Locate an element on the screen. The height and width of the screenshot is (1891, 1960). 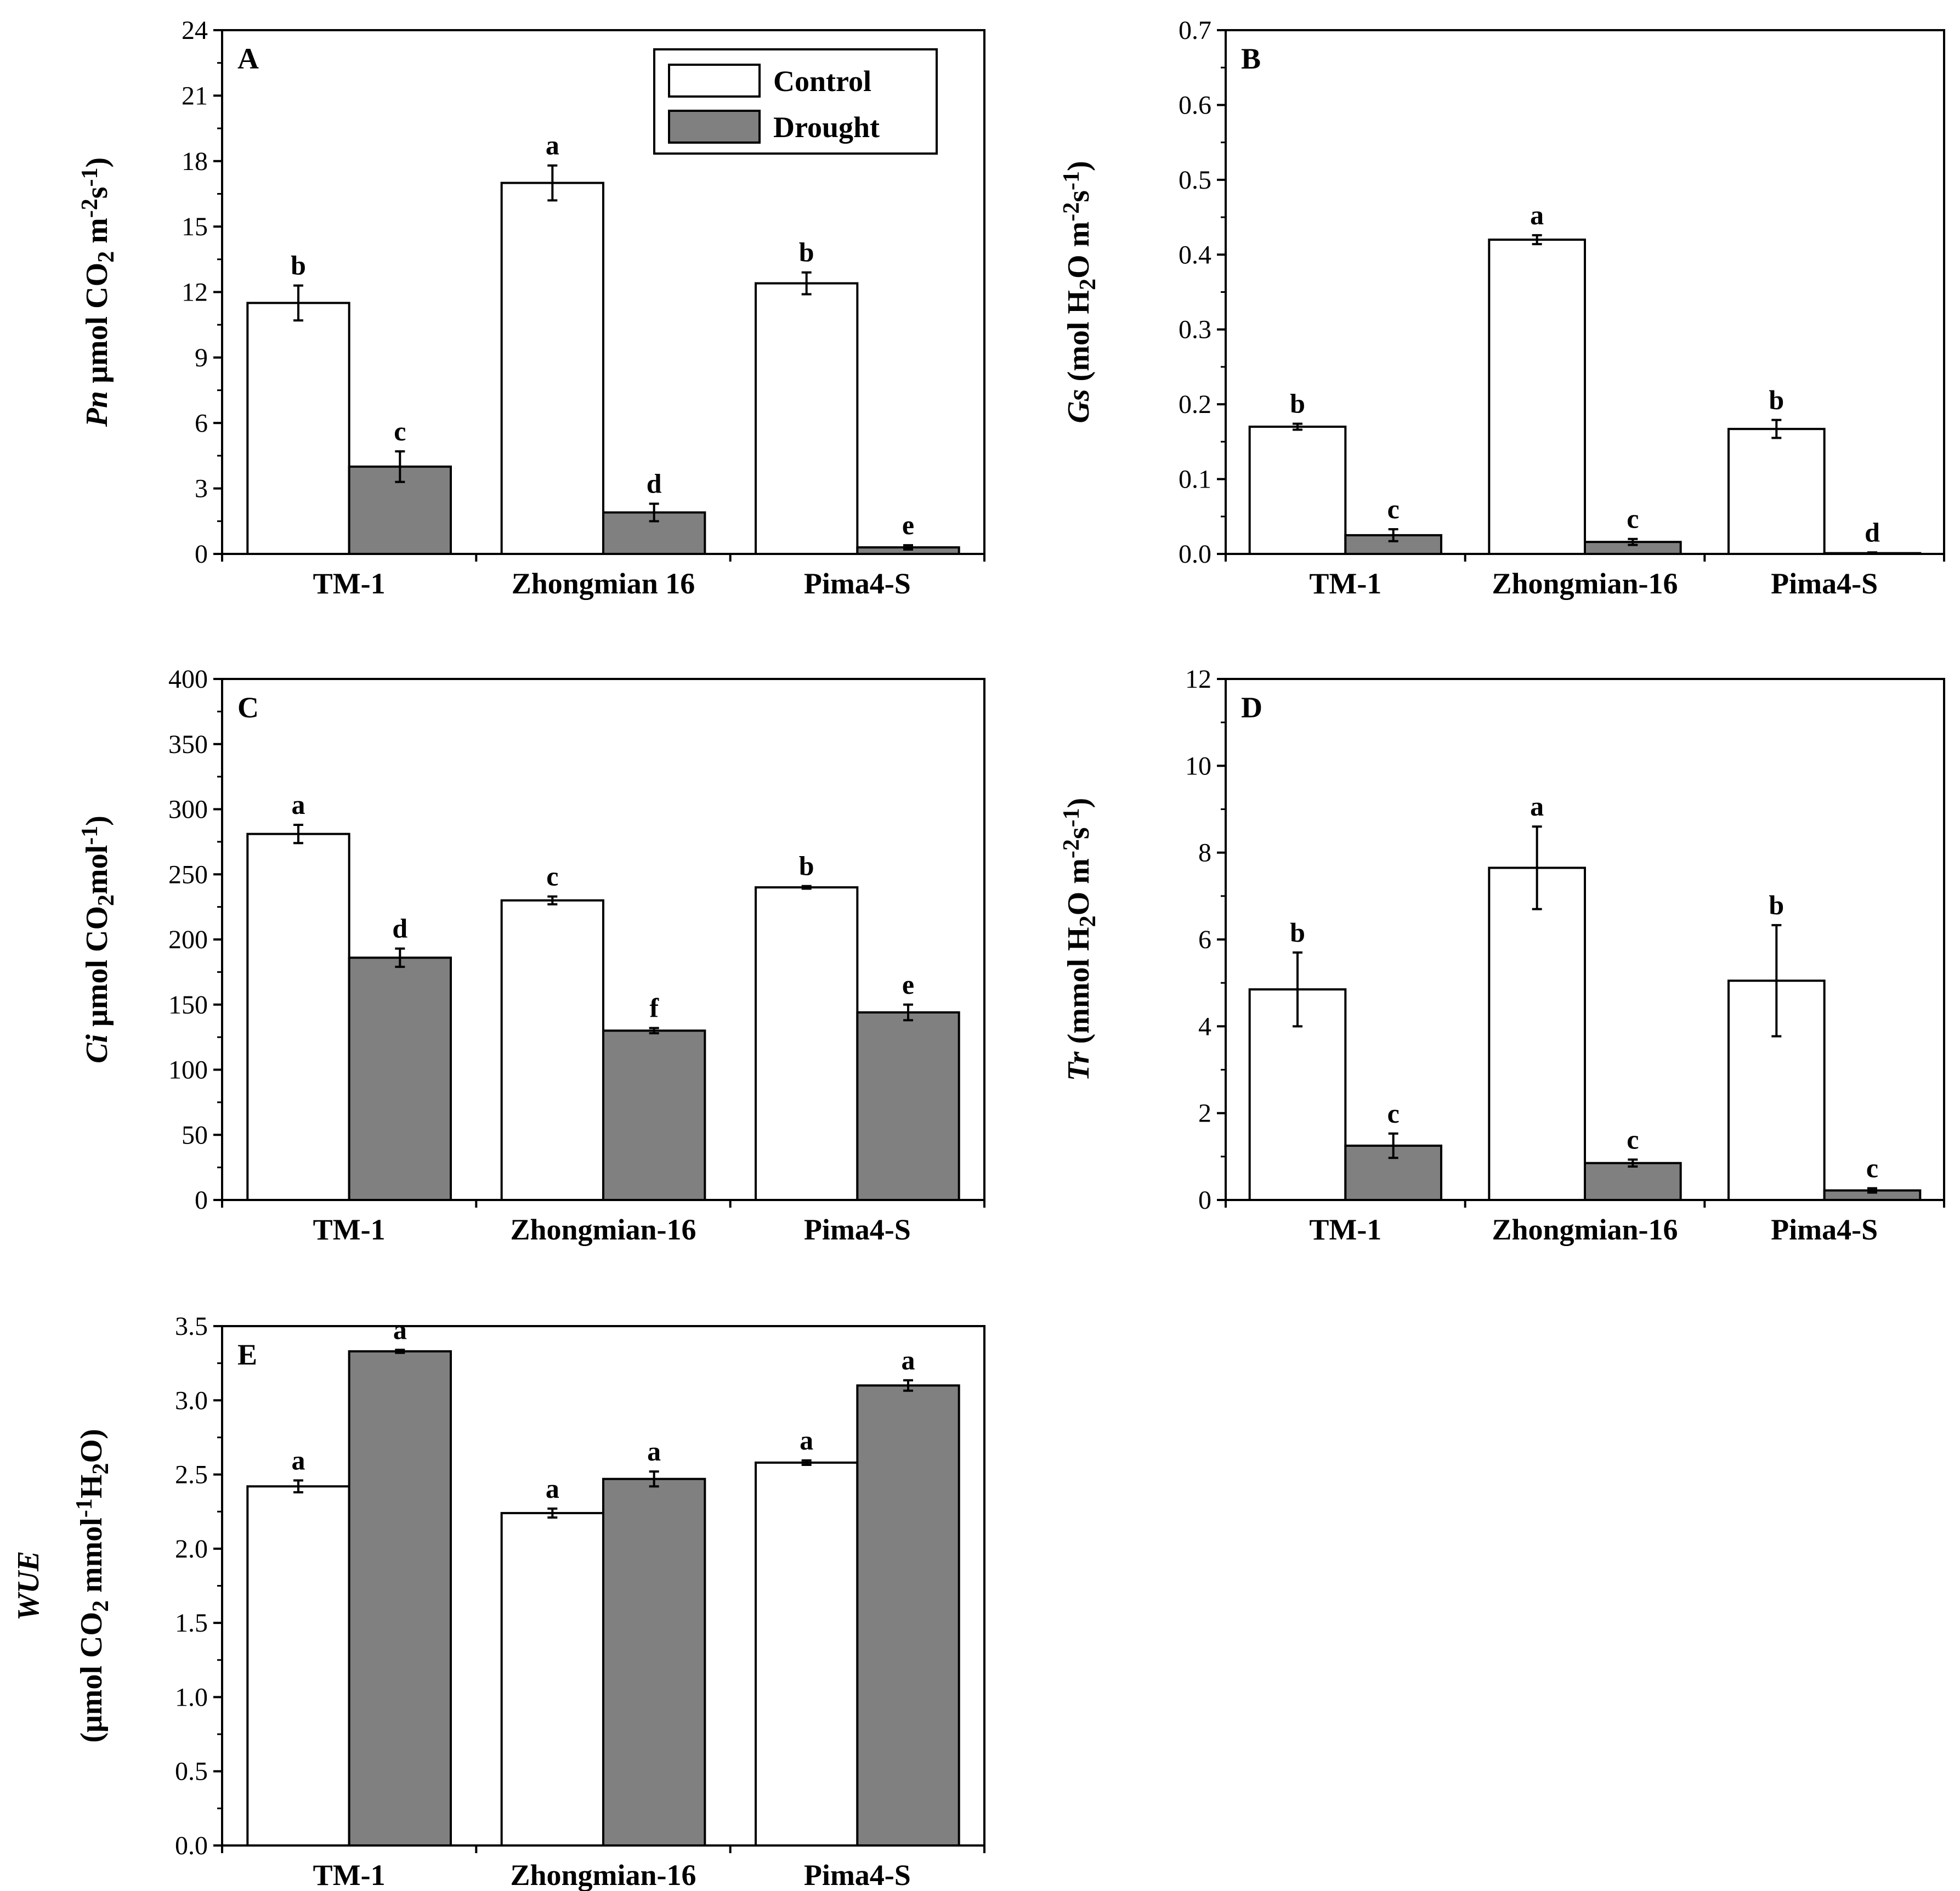
y-tick-label: 50 is located at coordinates (195, 1135).